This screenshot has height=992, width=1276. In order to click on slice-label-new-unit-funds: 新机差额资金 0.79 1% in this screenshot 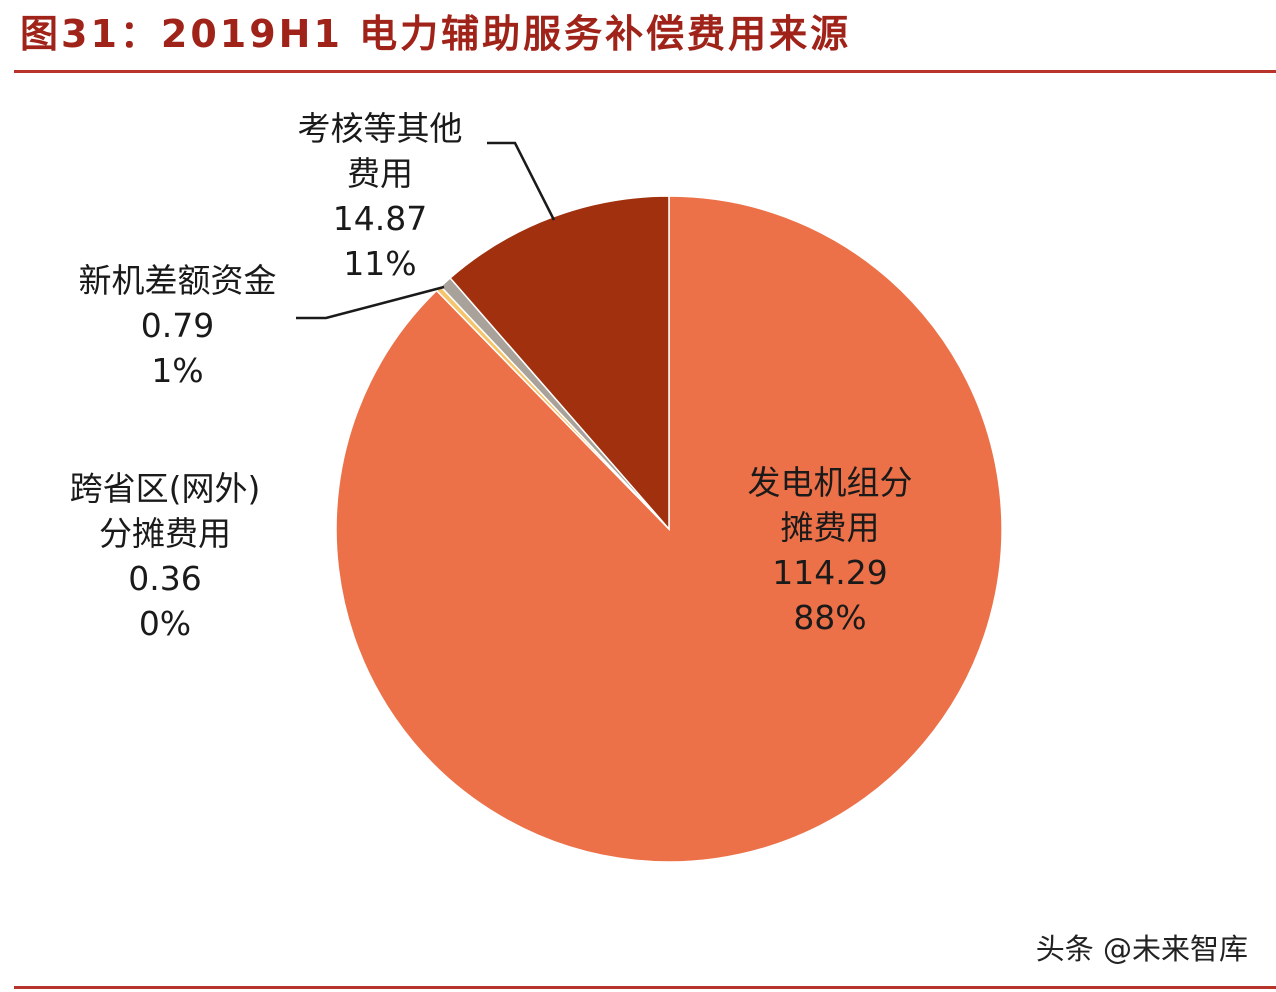, I will do `click(177, 325)`.